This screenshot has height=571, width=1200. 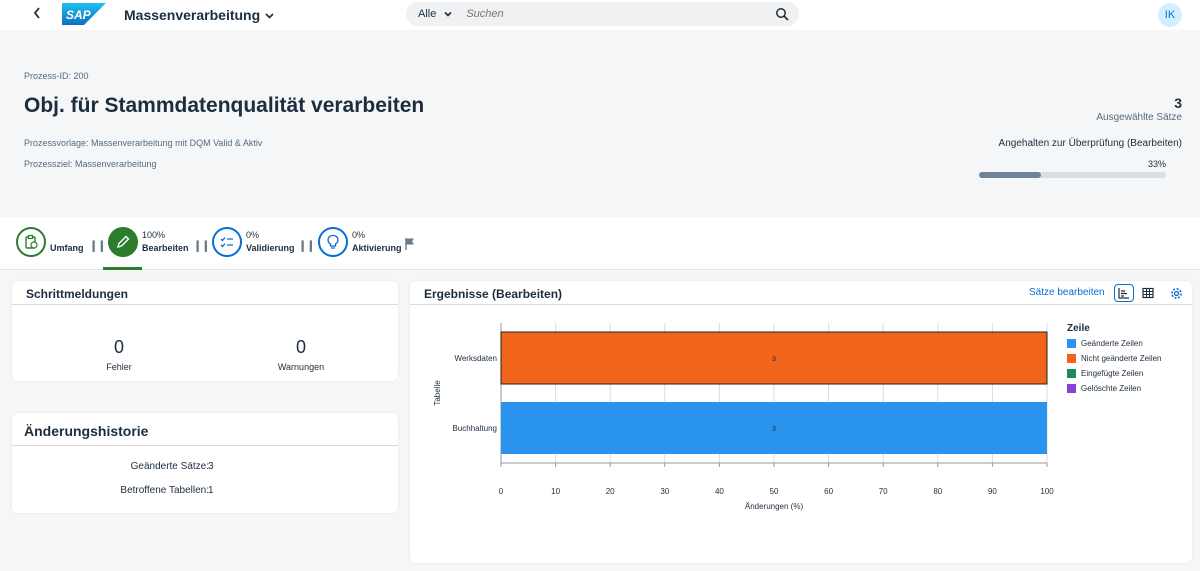 What do you see at coordinates (224, 105) in the screenshot?
I see `page-title: Obj. für Stammdatenqualität verarbeiten` at bounding box center [224, 105].